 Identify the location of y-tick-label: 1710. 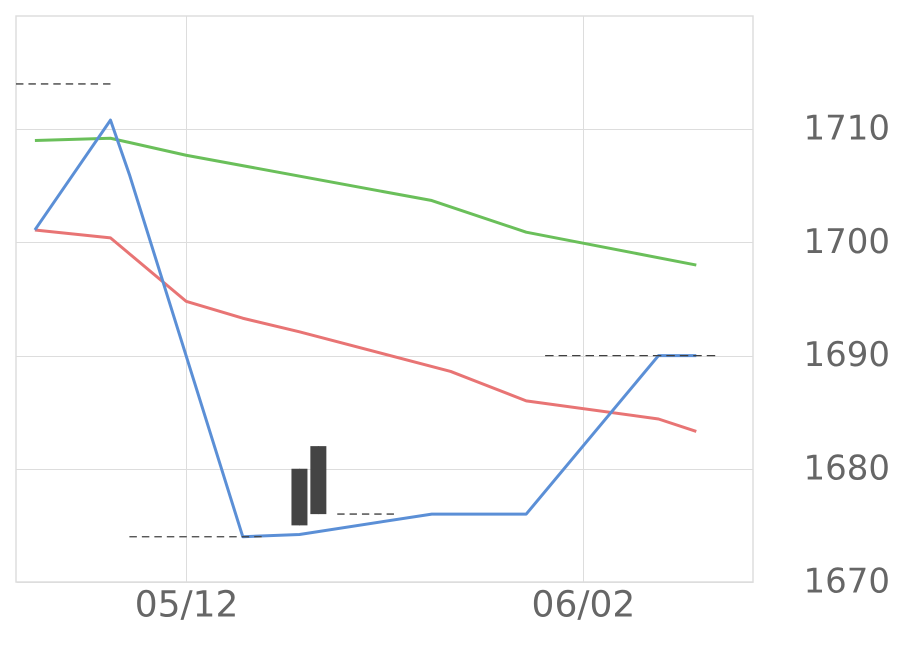
(847, 128).